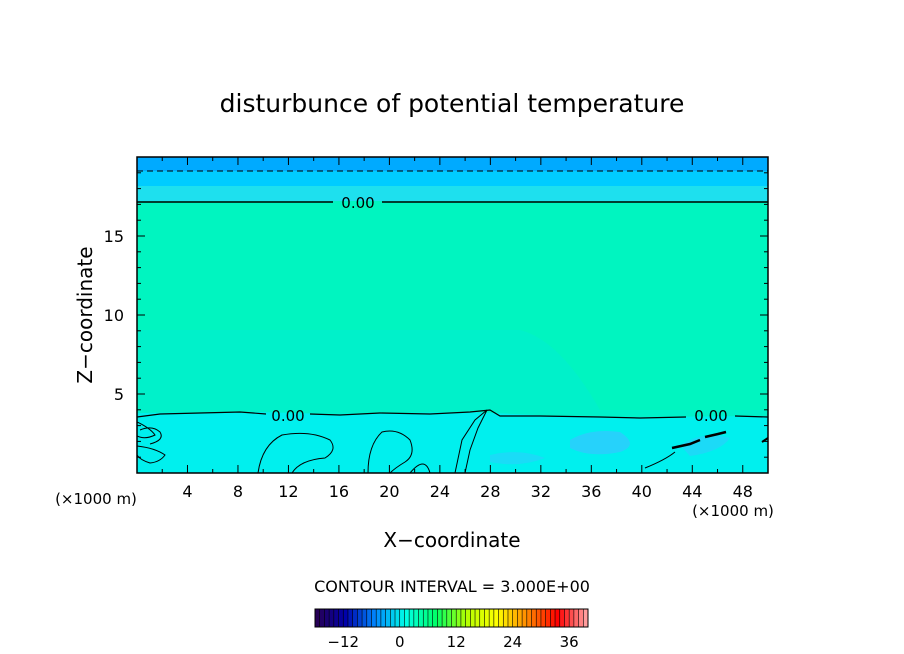 The image size is (904, 654). I want to click on contour-right-b, so click(686, 444).